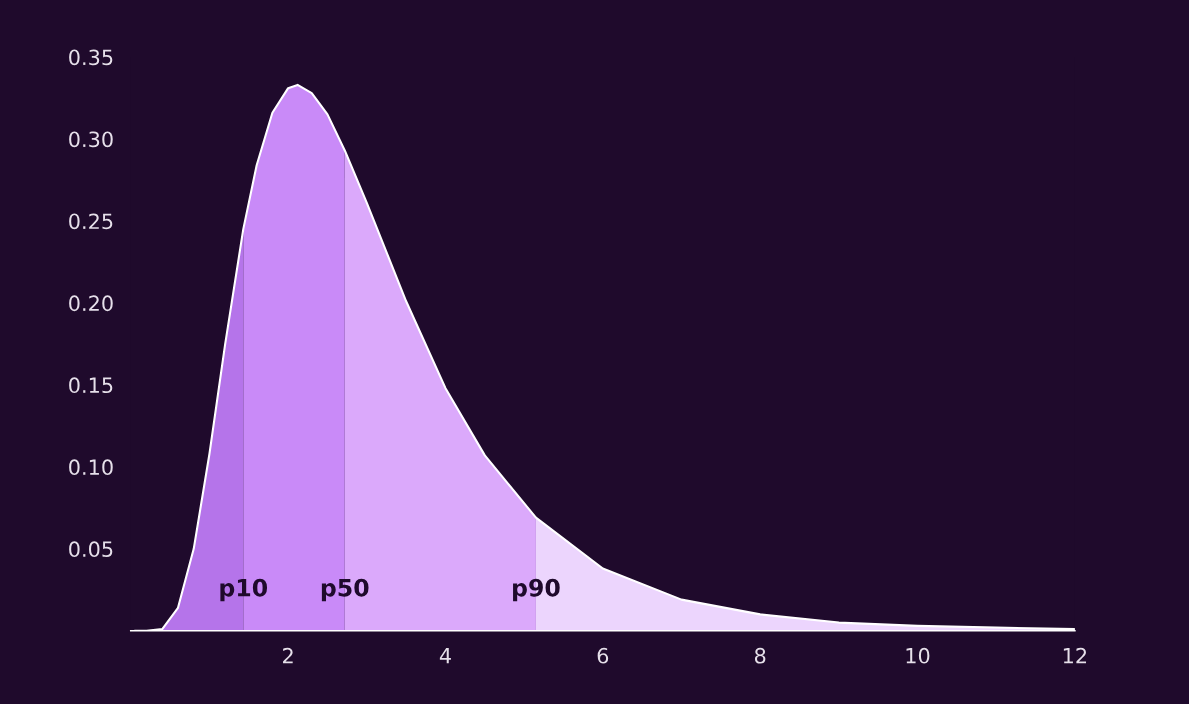 This screenshot has width=1189, height=704. What do you see at coordinates (244, 590) in the screenshot?
I see `annotation: p10` at bounding box center [244, 590].